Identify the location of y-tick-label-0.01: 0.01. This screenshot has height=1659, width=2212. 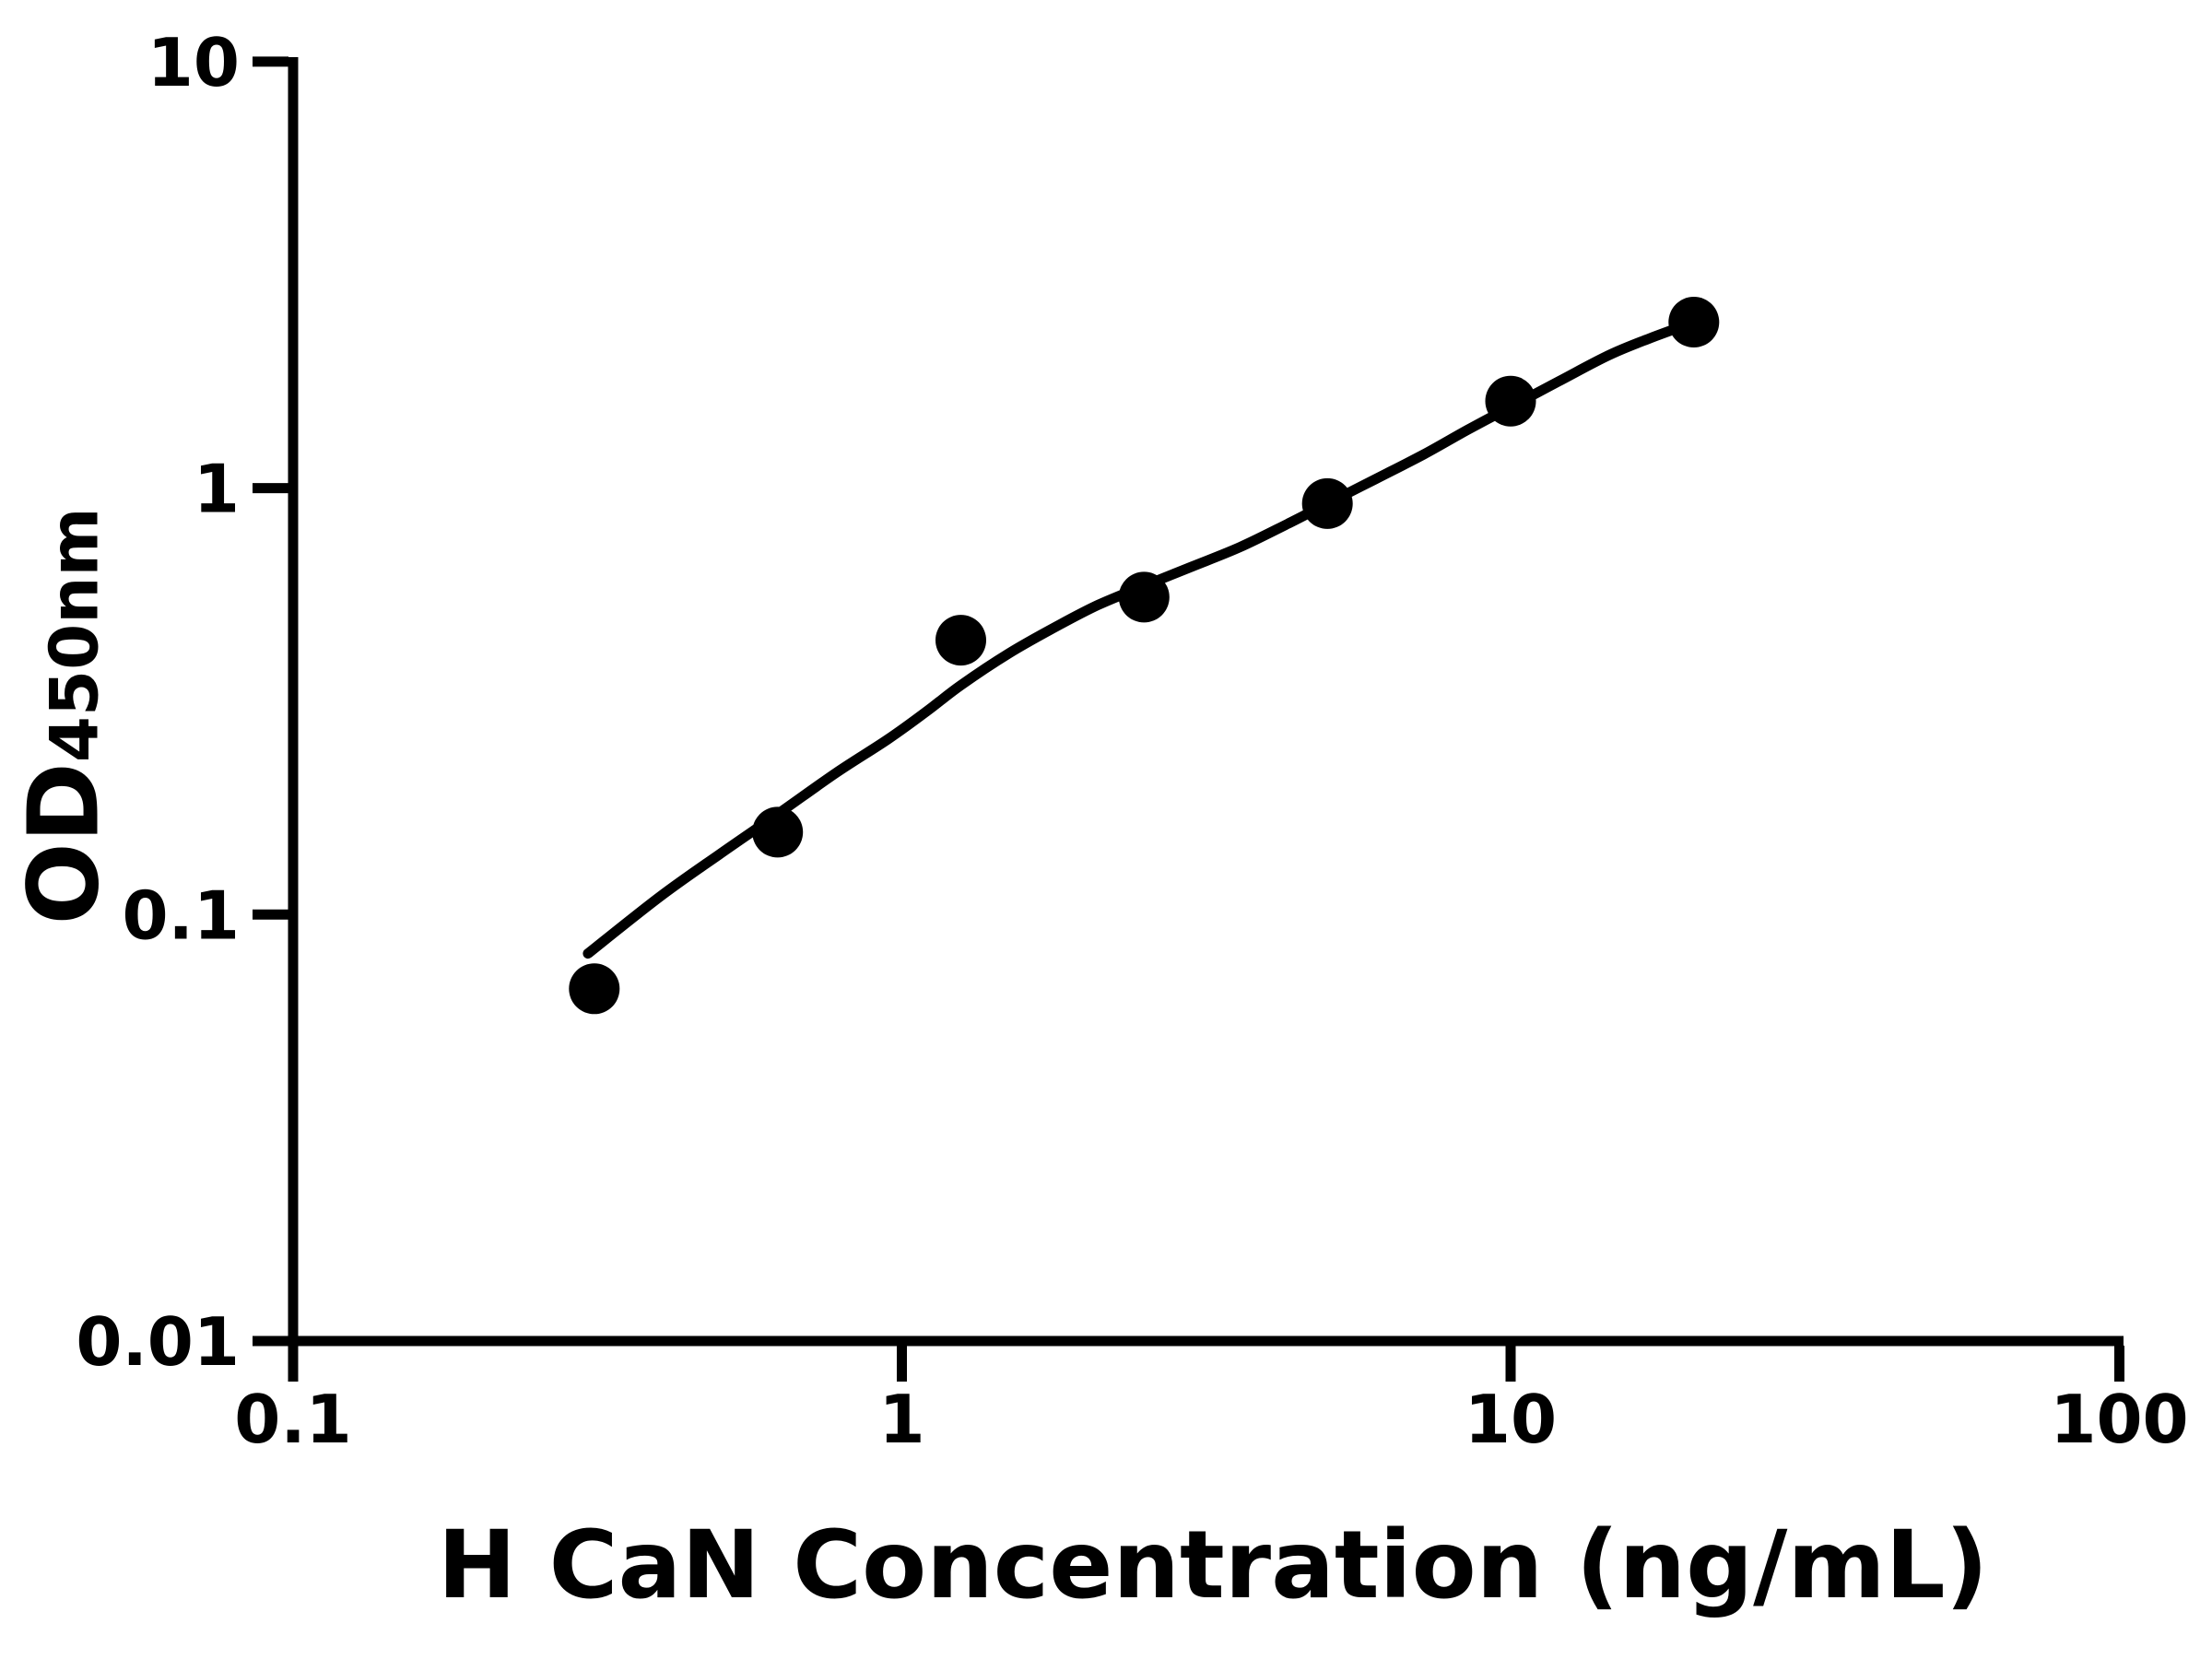
(158, 1342).